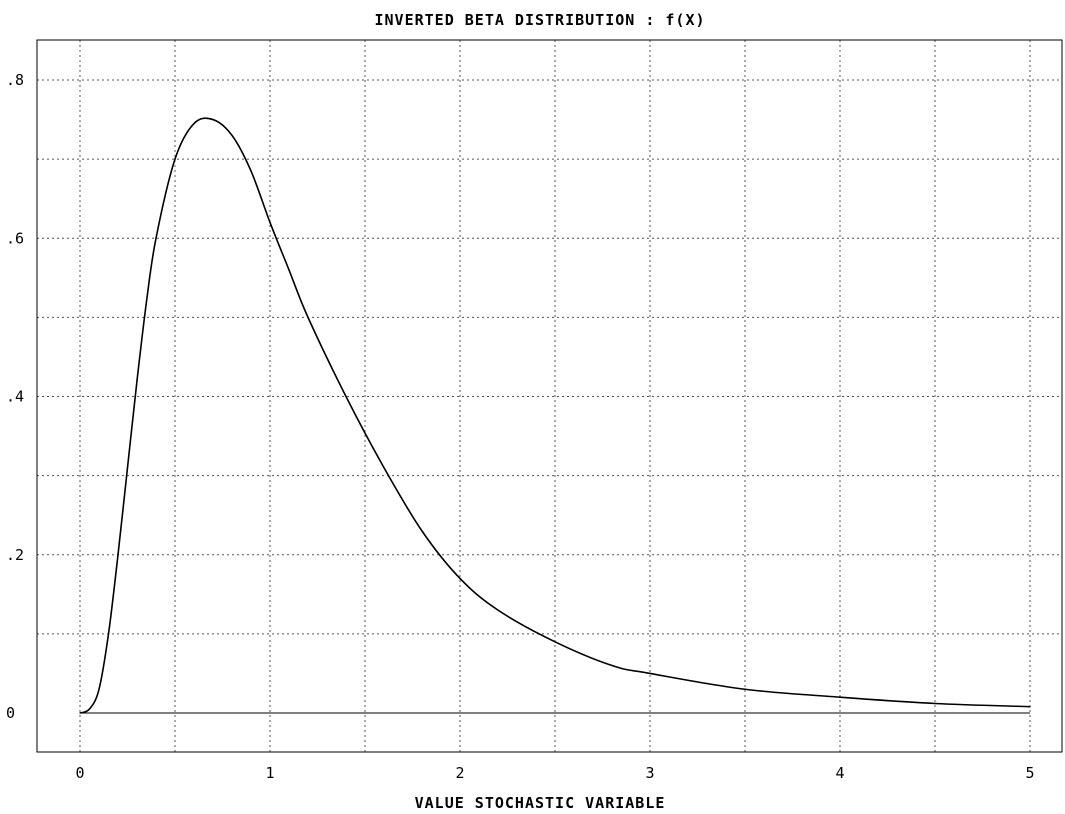  Describe the element at coordinates (540, 803) in the screenshot. I see `x-axis-label: VALUE STOCHASTIC VARIABLE` at that location.